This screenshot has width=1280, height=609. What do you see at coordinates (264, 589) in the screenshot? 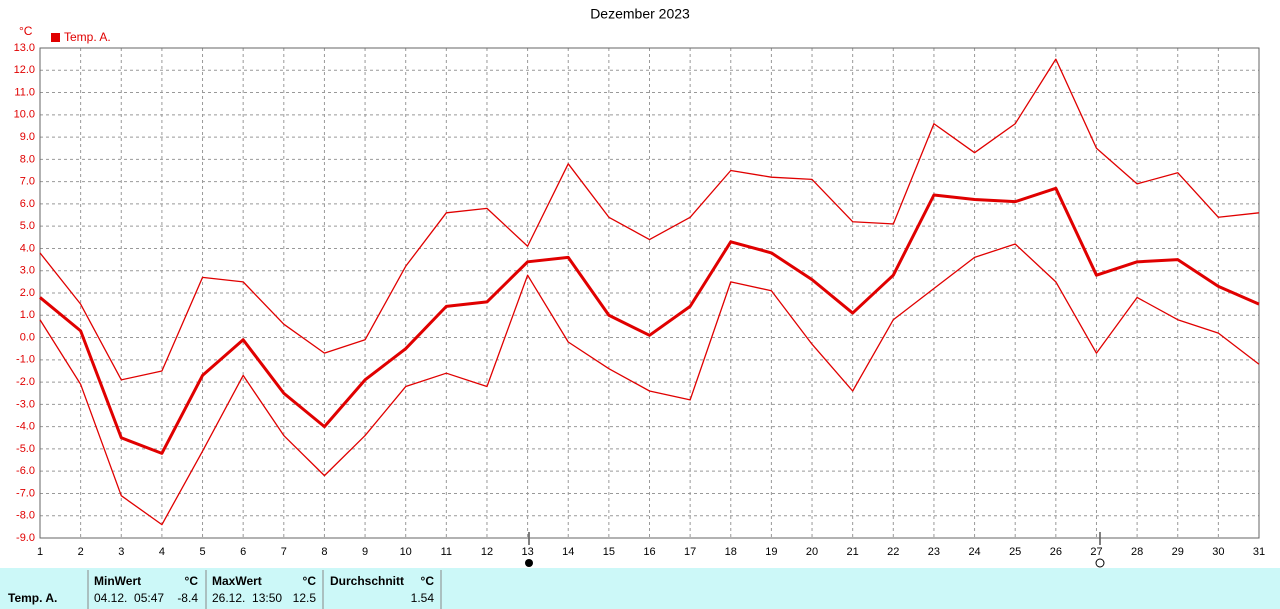
I see `stats-dividers` at bounding box center [264, 589].